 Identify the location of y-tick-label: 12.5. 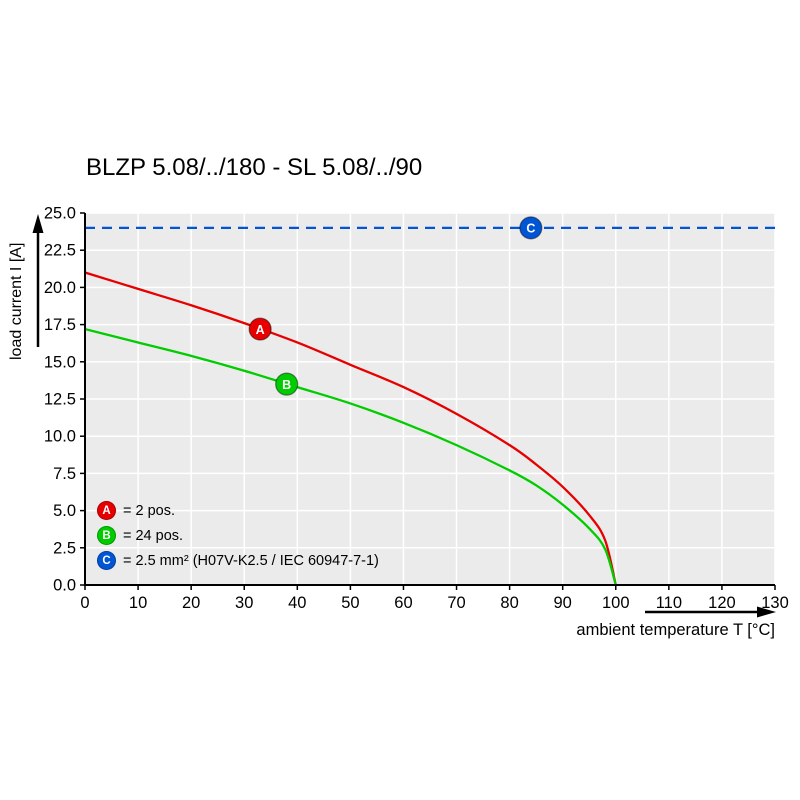
(60, 400).